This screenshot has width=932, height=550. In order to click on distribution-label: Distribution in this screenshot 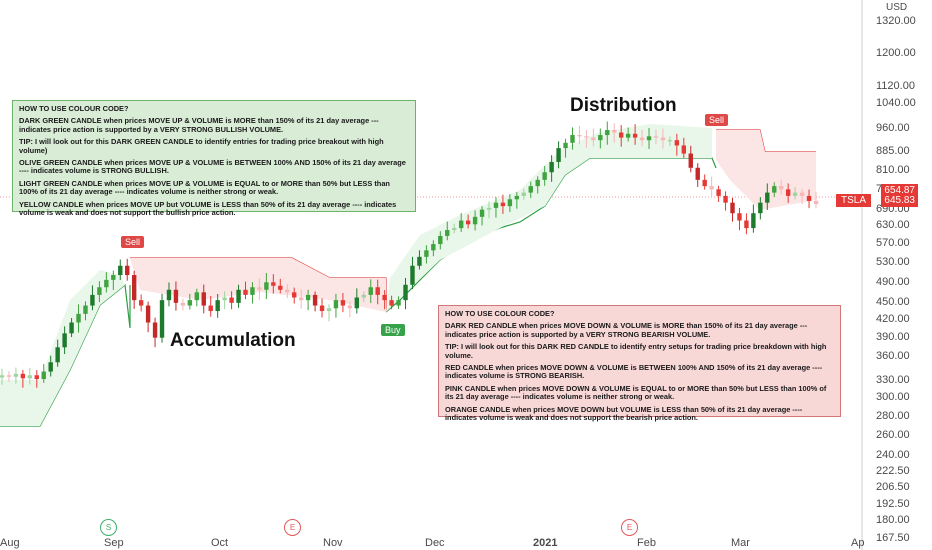, I will do `click(623, 105)`.